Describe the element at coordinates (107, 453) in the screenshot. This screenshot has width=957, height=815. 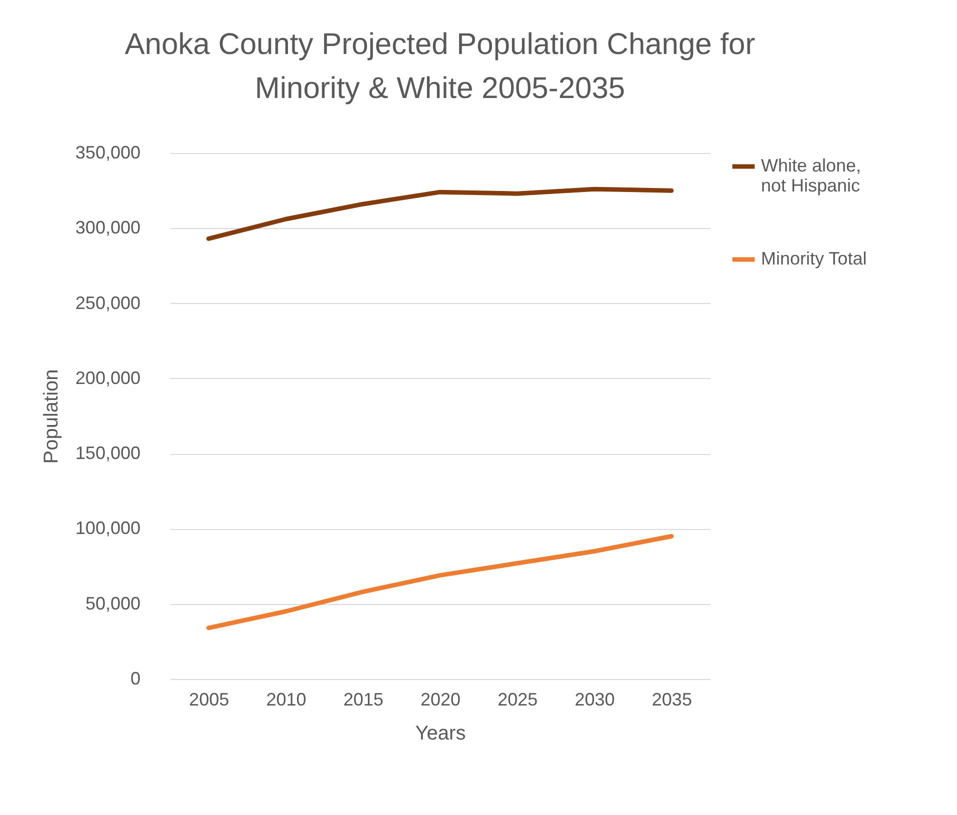
I see `y-tick-label: 150,000` at that location.